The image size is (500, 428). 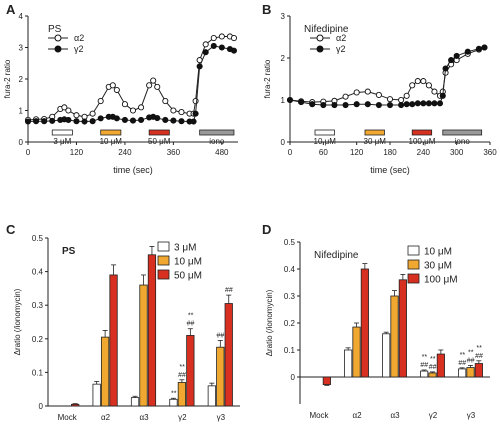 I want to click on panel-letter: C, so click(x=11, y=229).